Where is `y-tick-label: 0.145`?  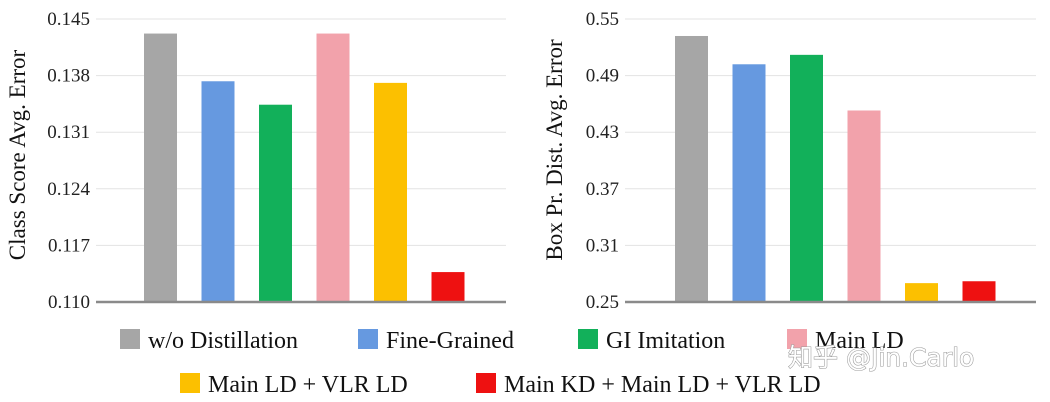
y-tick-label: 0.145 is located at coordinates (68, 19).